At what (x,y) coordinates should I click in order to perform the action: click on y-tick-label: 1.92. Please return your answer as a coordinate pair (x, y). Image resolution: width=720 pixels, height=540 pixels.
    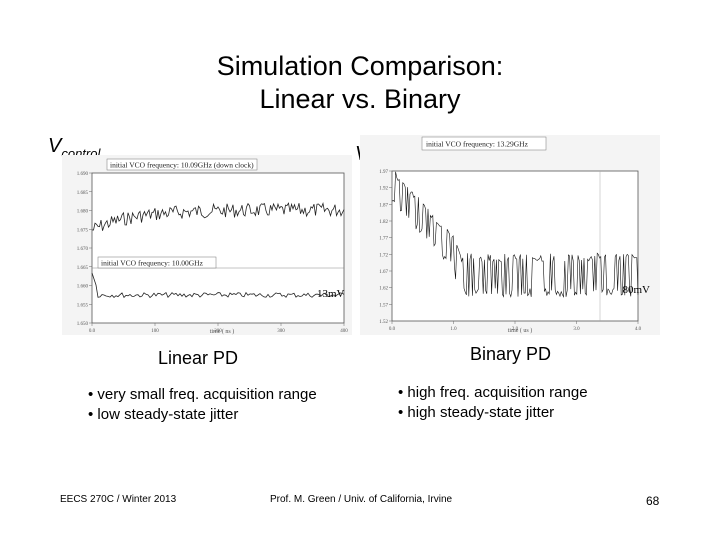
    Looking at the image, I should click on (383, 189).